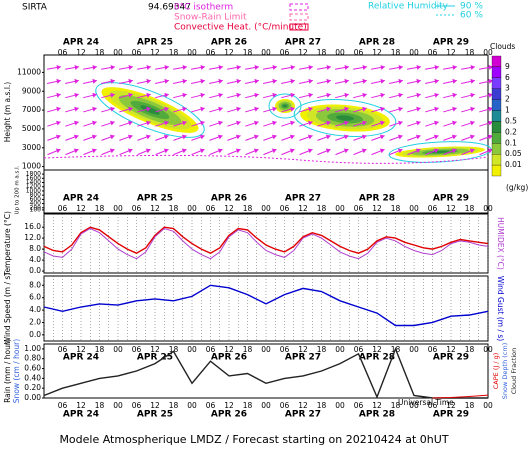  I want to click on y-tick-label: 1.00, so click(32, 348).